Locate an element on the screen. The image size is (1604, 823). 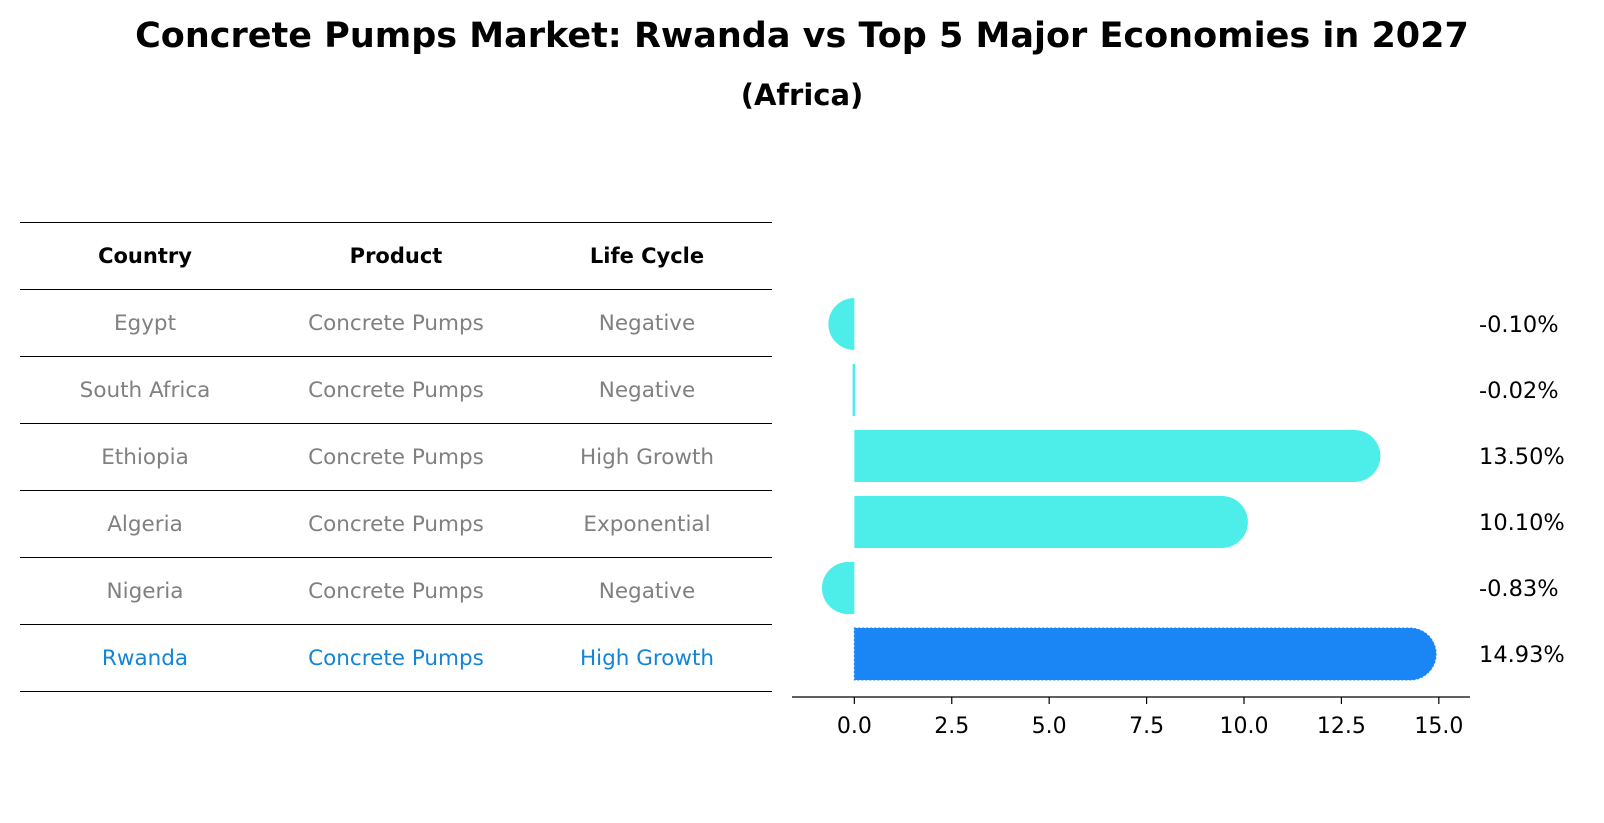
bar-ethiopia is located at coordinates (1117, 456).